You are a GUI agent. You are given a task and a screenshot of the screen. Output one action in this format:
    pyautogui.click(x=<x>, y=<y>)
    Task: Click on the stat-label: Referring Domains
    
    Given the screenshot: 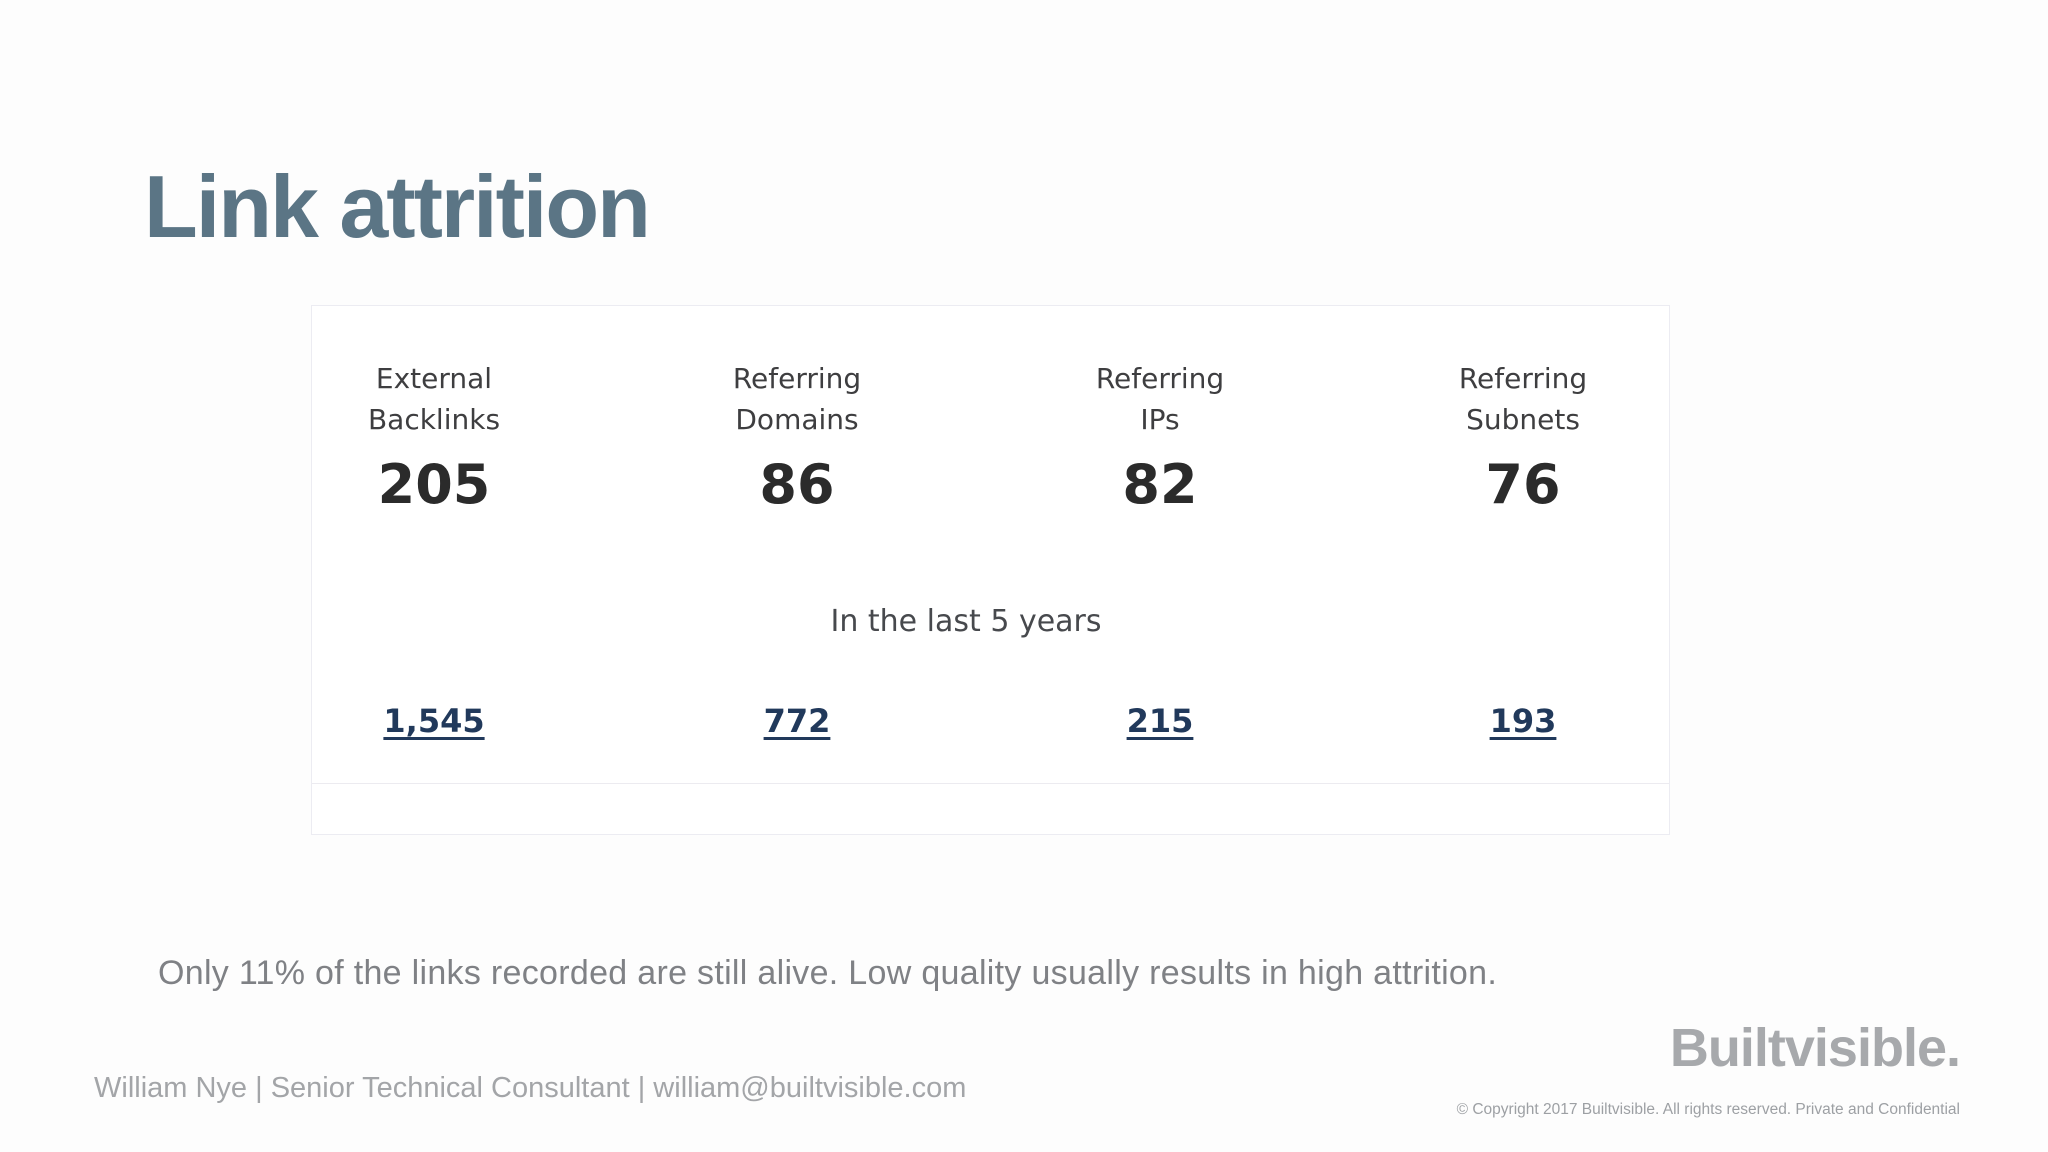 What is the action you would take?
    pyautogui.click(x=797, y=399)
    